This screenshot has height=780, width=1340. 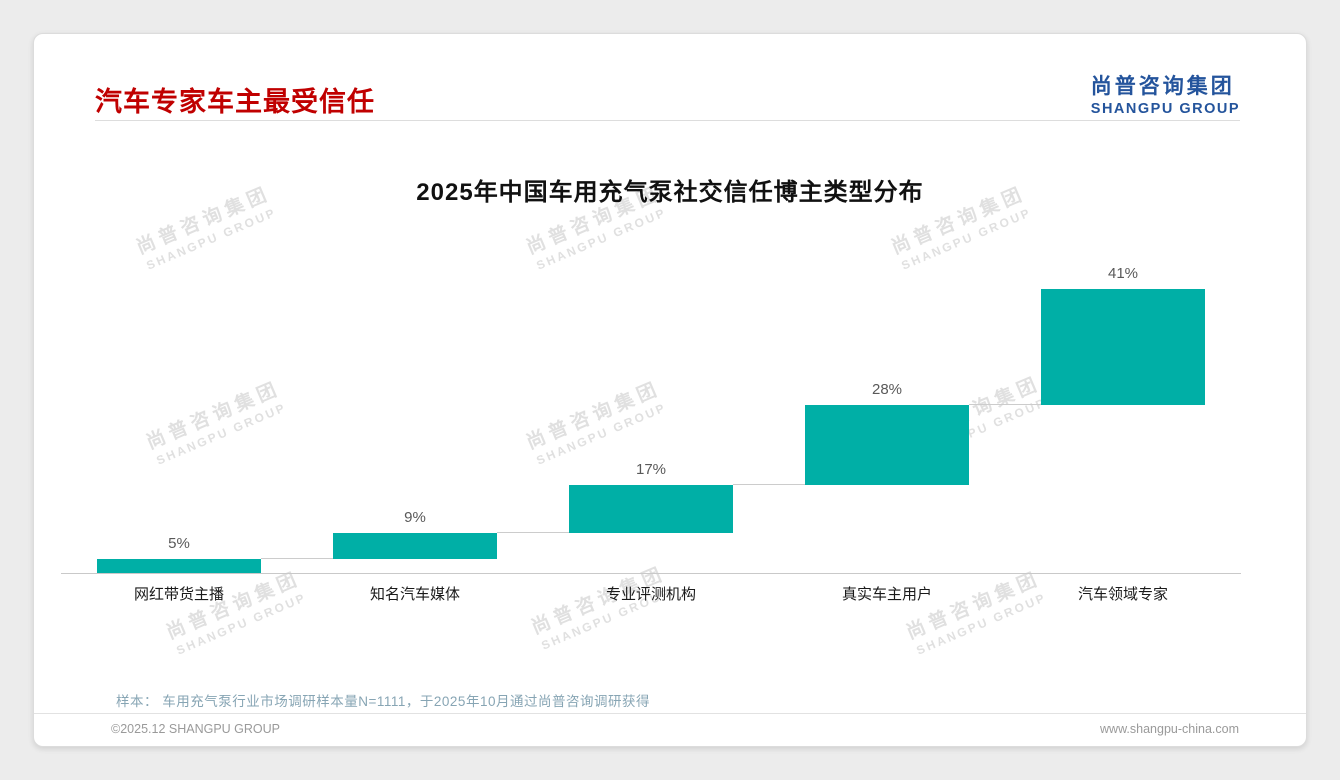 I want to click on bar-value-label: 41%, so click(x=1123, y=273).